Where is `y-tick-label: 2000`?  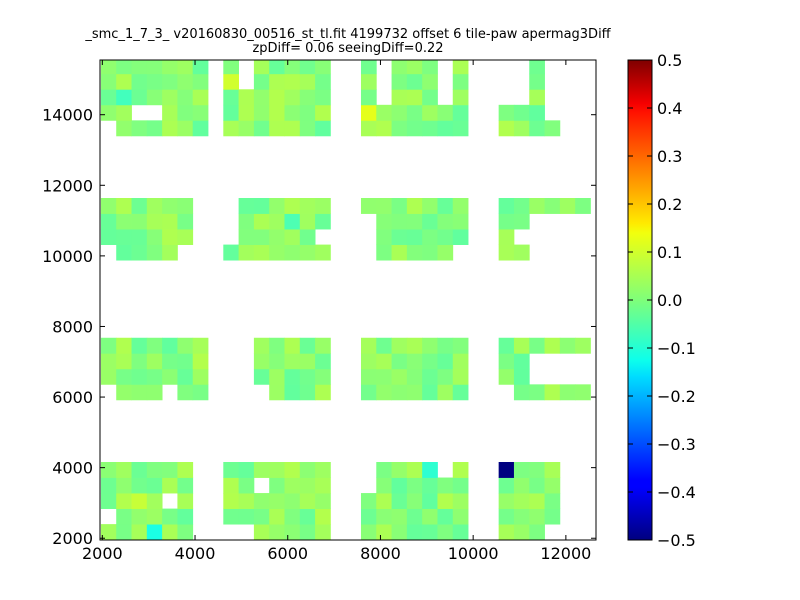
y-tick-label: 2000 is located at coordinates (72, 538).